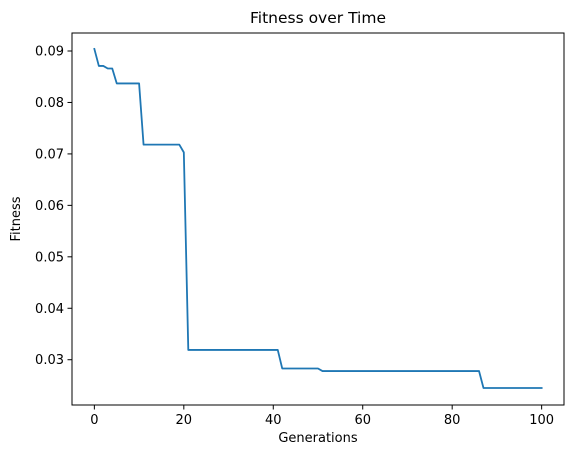 This screenshot has width=576, height=455. What do you see at coordinates (49, 103) in the screenshot?
I see `y-tick-label: 0.08` at bounding box center [49, 103].